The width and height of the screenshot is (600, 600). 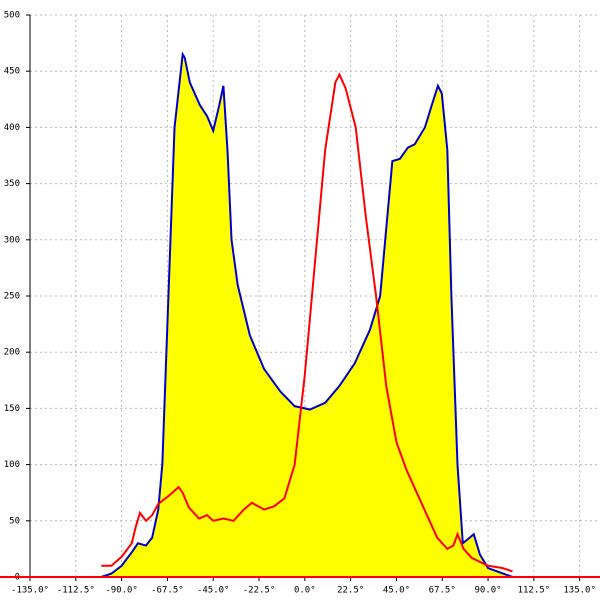 I want to click on x-tick-label: 112.5°, so click(x=534, y=591).